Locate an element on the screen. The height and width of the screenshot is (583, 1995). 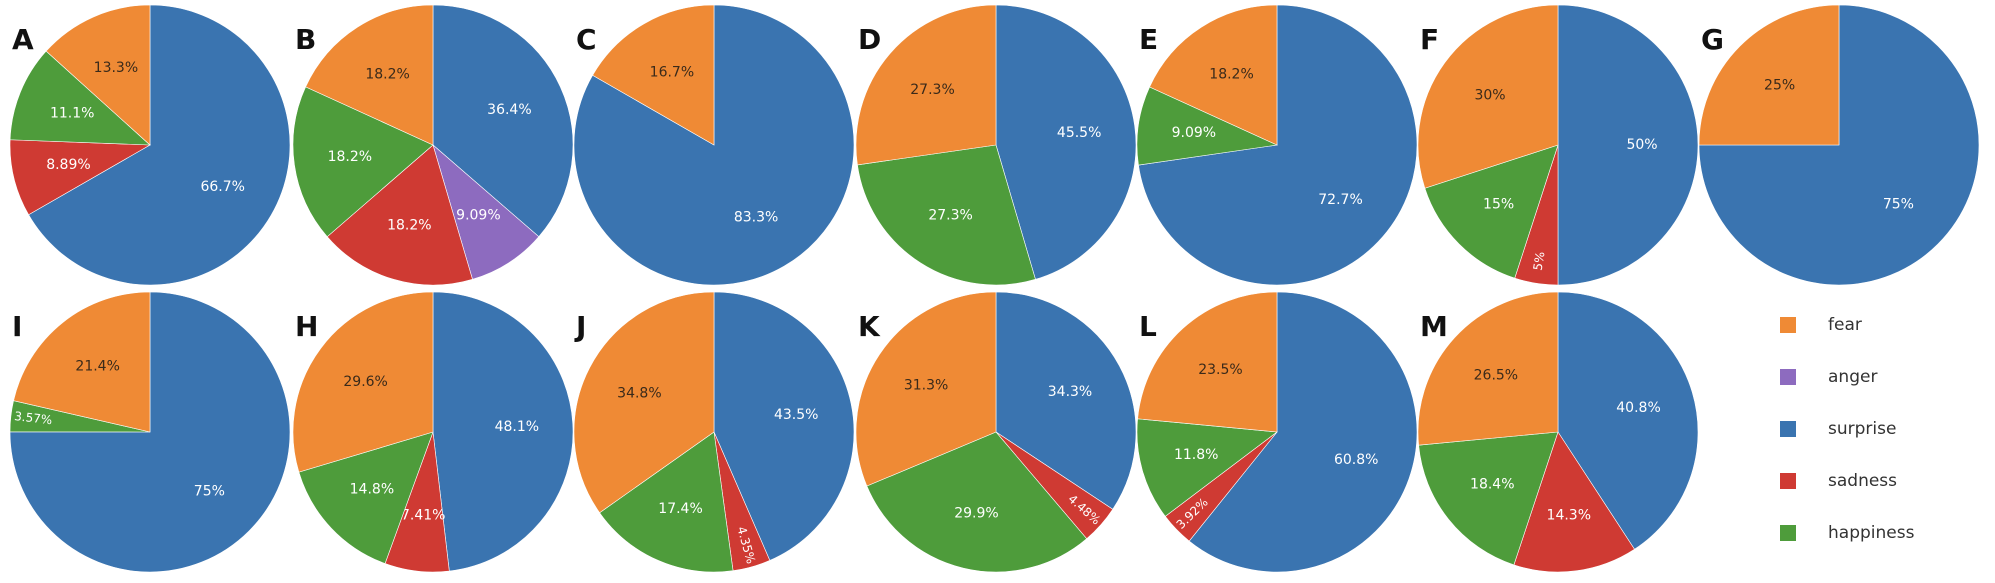
slice-label: 50% is located at coordinates (1641, 145).